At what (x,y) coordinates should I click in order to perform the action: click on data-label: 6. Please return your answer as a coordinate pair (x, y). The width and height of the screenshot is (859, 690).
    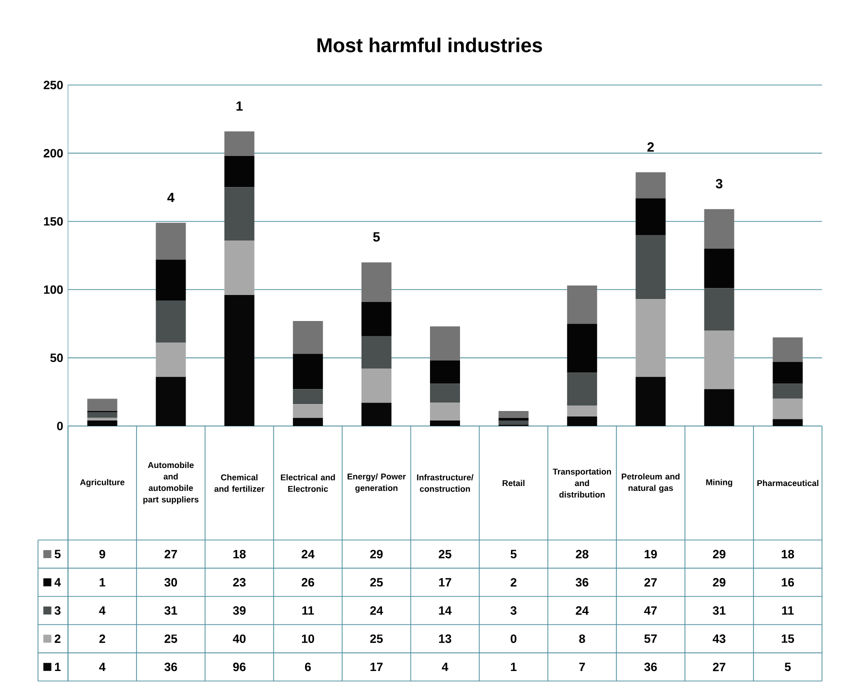
    Looking at the image, I should click on (308, 667).